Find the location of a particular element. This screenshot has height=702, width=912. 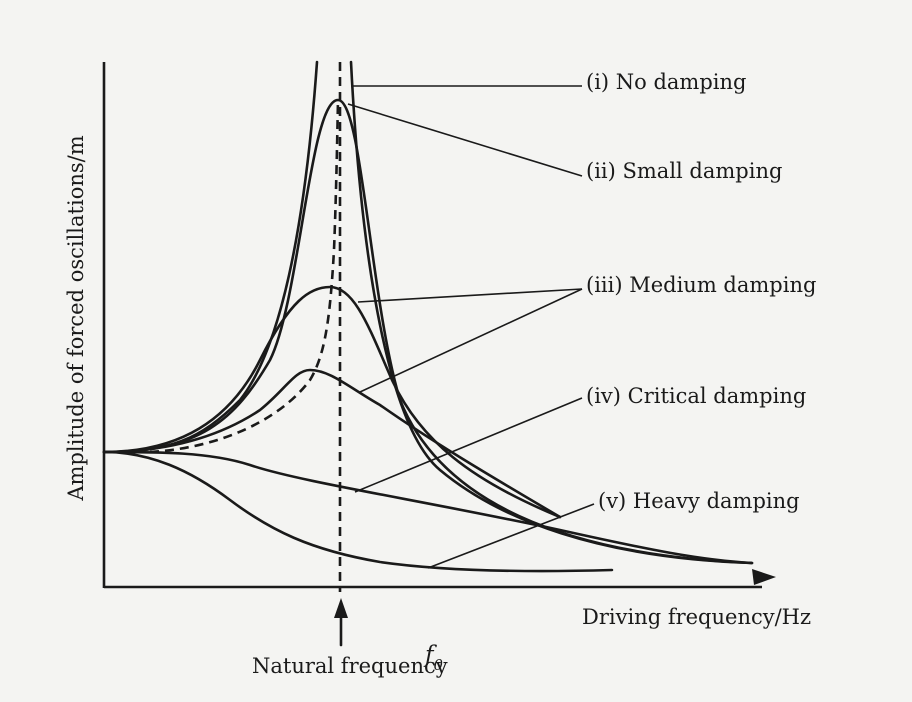

natural-frequency-symbol: f0 is located at coordinates (433, 658).